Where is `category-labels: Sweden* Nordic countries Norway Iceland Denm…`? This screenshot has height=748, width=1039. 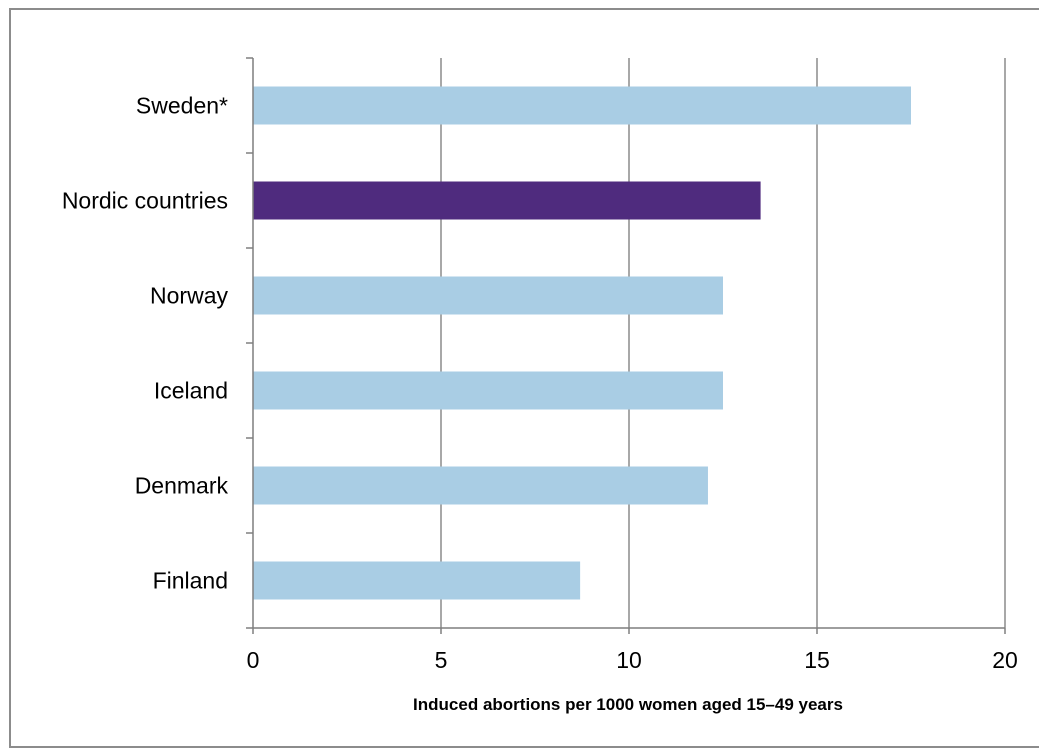 category-labels: Sweden* Nordic countries Norway Iceland Denm… is located at coordinates (145, 343).